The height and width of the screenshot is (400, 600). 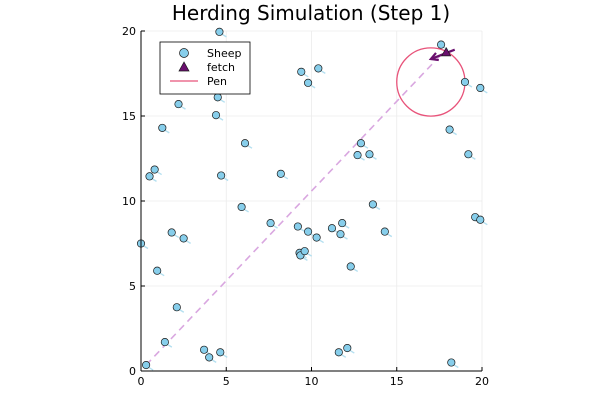 What do you see at coordinates (217, 81) in the screenshot?
I see `legend-pen-label: Pen` at bounding box center [217, 81].